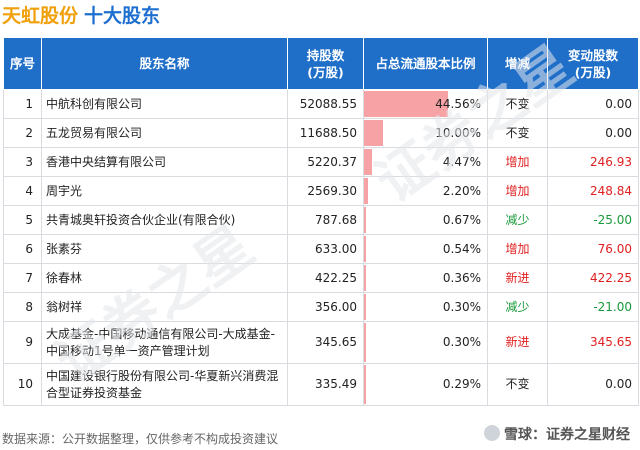  I want to click on table-row: 8 翁树祥 356.00 0.30% 减少 -21.00, so click(321, 307).